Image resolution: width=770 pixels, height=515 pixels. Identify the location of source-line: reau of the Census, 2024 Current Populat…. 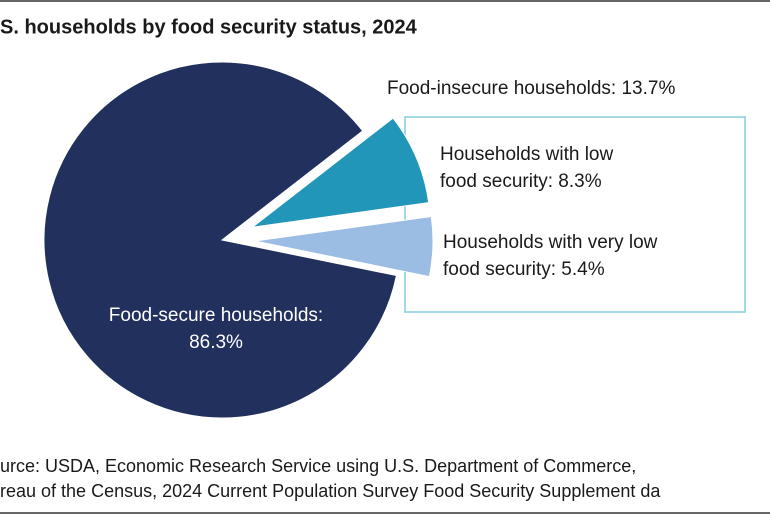
(330, 491).